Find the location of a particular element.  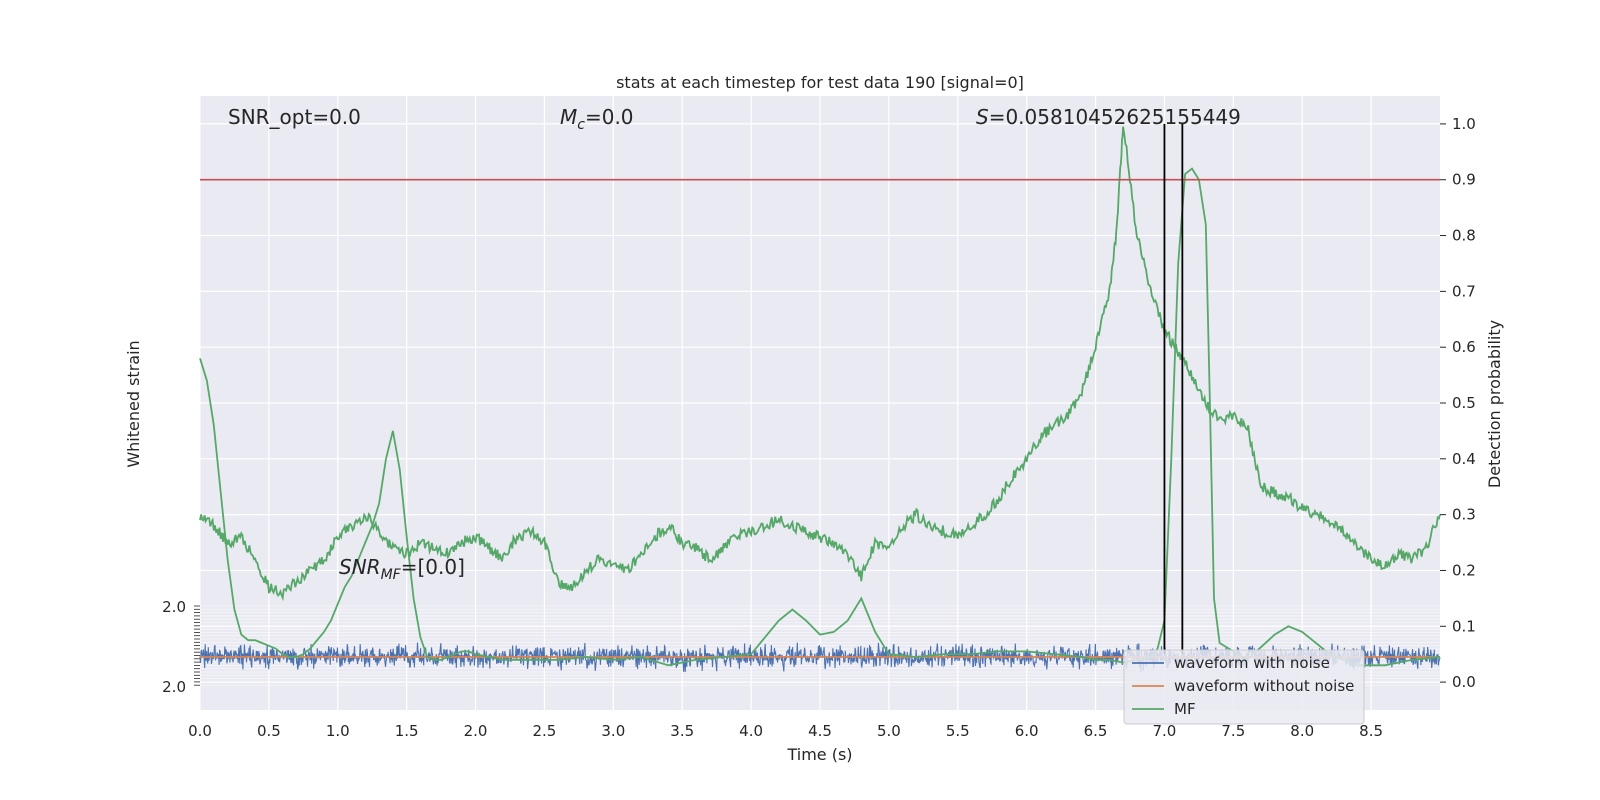

x-tick-label: 7.0 is located at coordinates (1165, 731).